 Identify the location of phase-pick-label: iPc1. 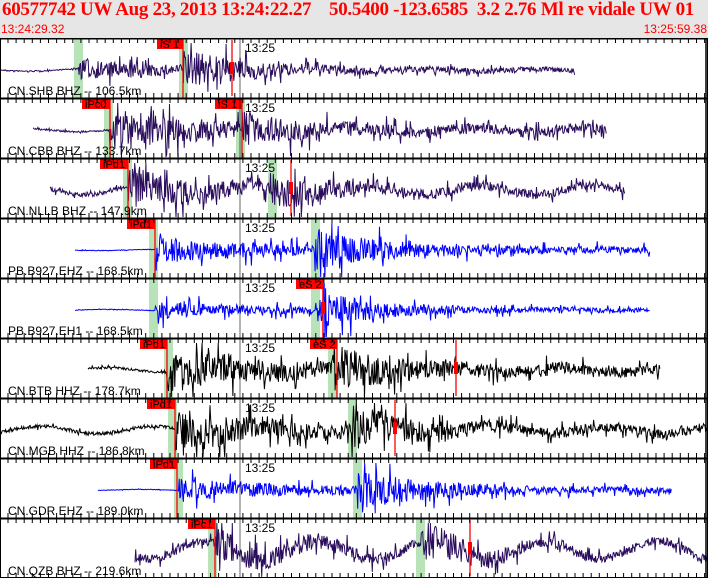
(201, 525).